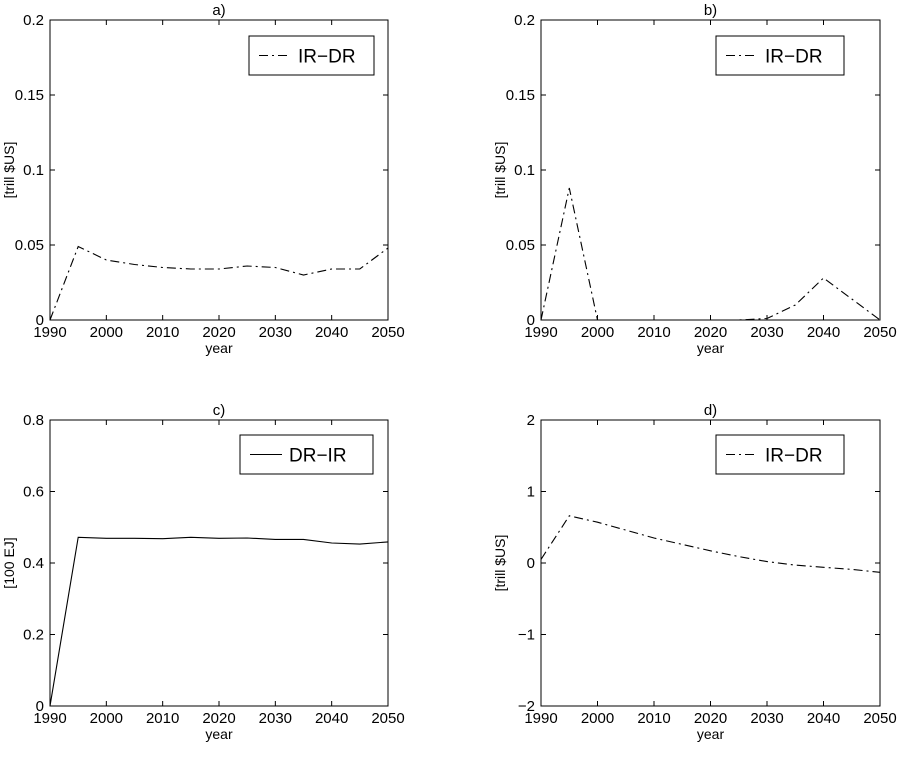 This screenshot has height=757, width=911. What do you see at coordinates (710, 10) in the screenshot?
I see `panel-title: b)` at bounding box center [710, 10].